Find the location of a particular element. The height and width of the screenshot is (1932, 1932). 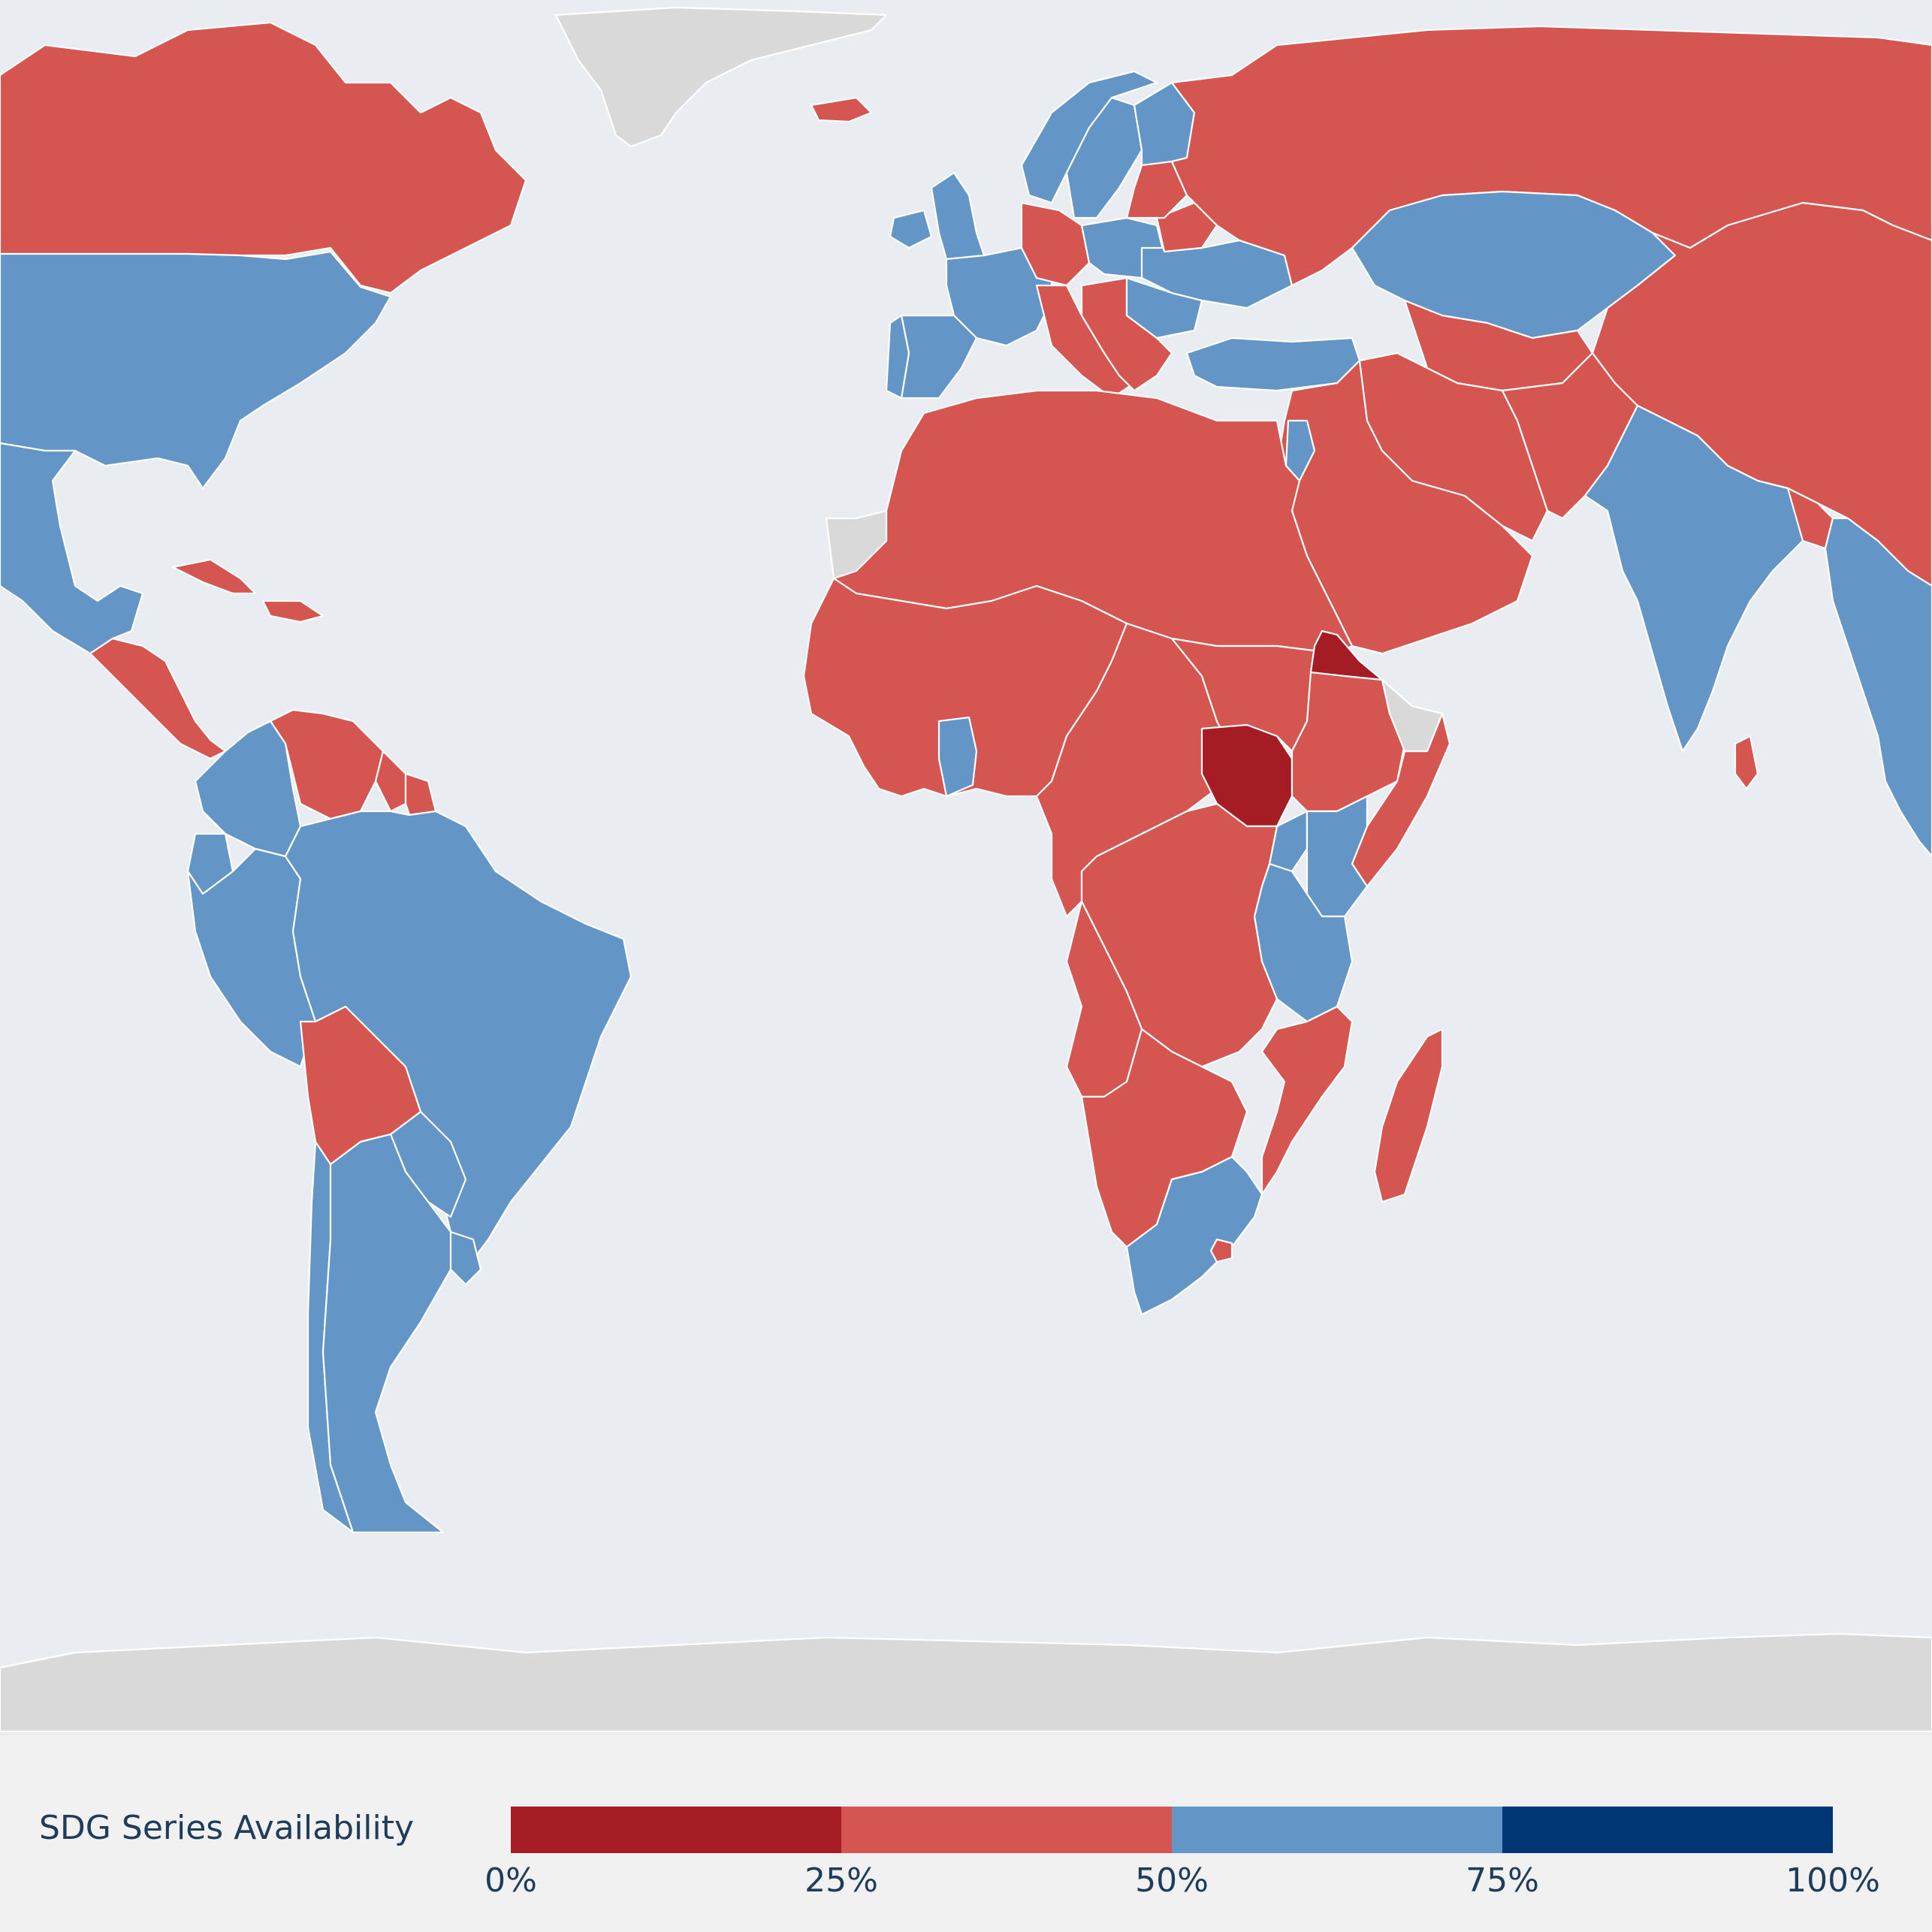

region-uruguay is located at coordinates (466, 1258).